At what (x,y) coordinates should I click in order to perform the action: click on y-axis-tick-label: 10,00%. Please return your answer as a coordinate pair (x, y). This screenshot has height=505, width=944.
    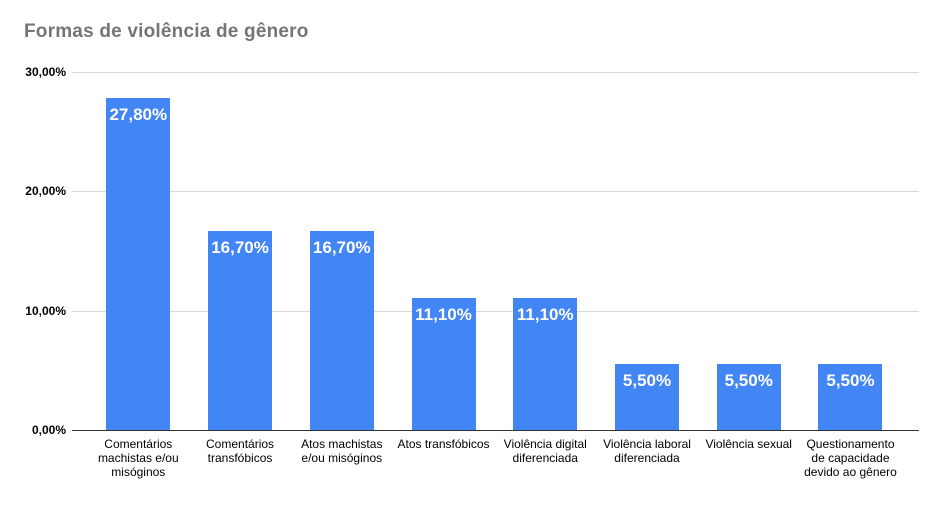
    Looking at the image, I should click on (45, 310).